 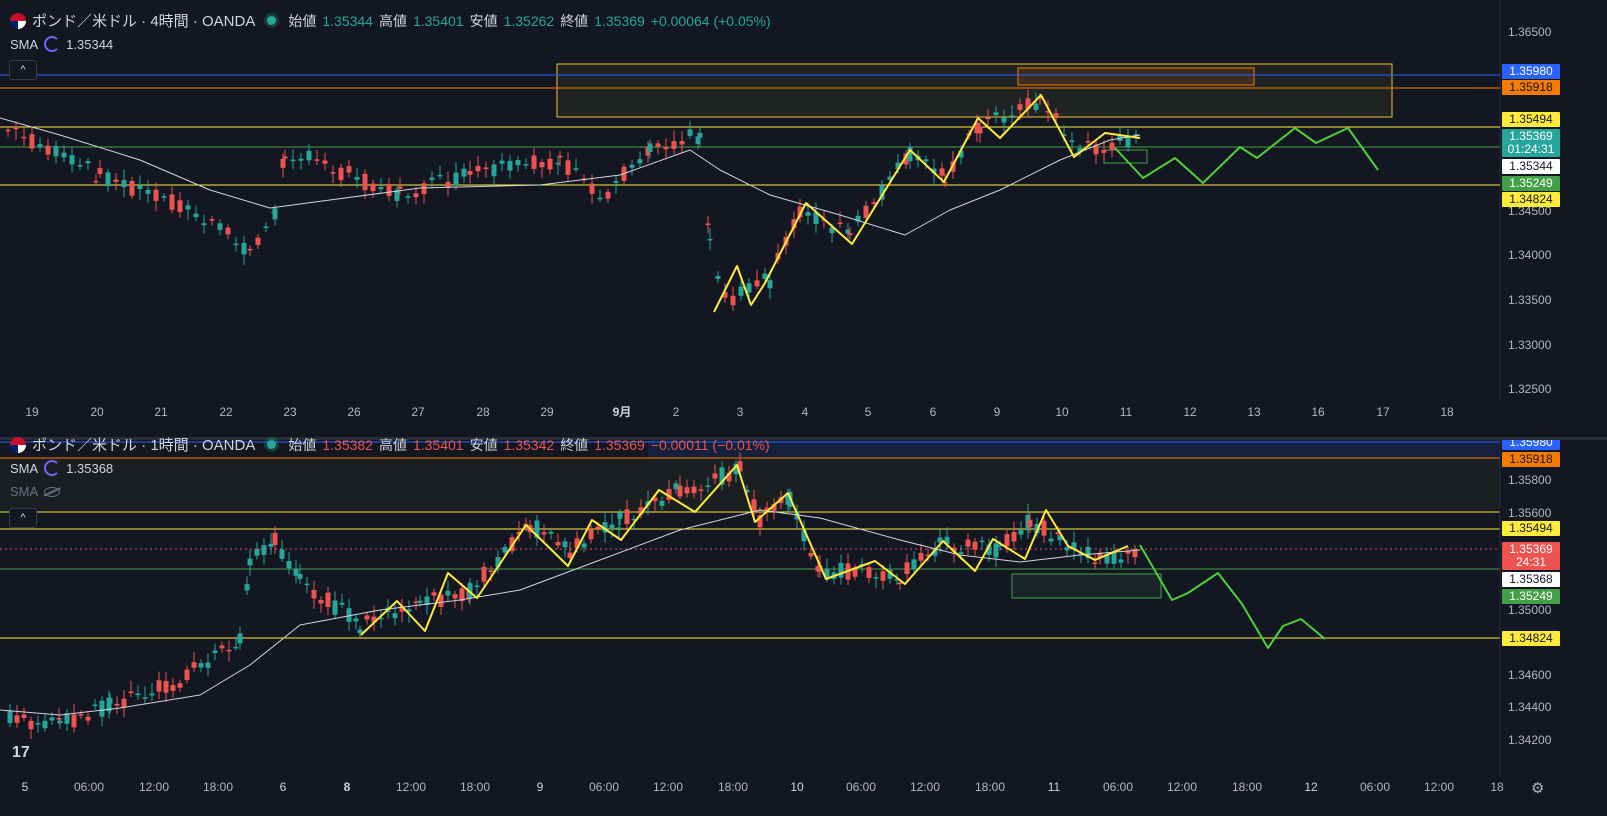 I want to click on symbol-title: ポンド／米ドル · 1時間 · OANDA, so click(x=144, y=445).